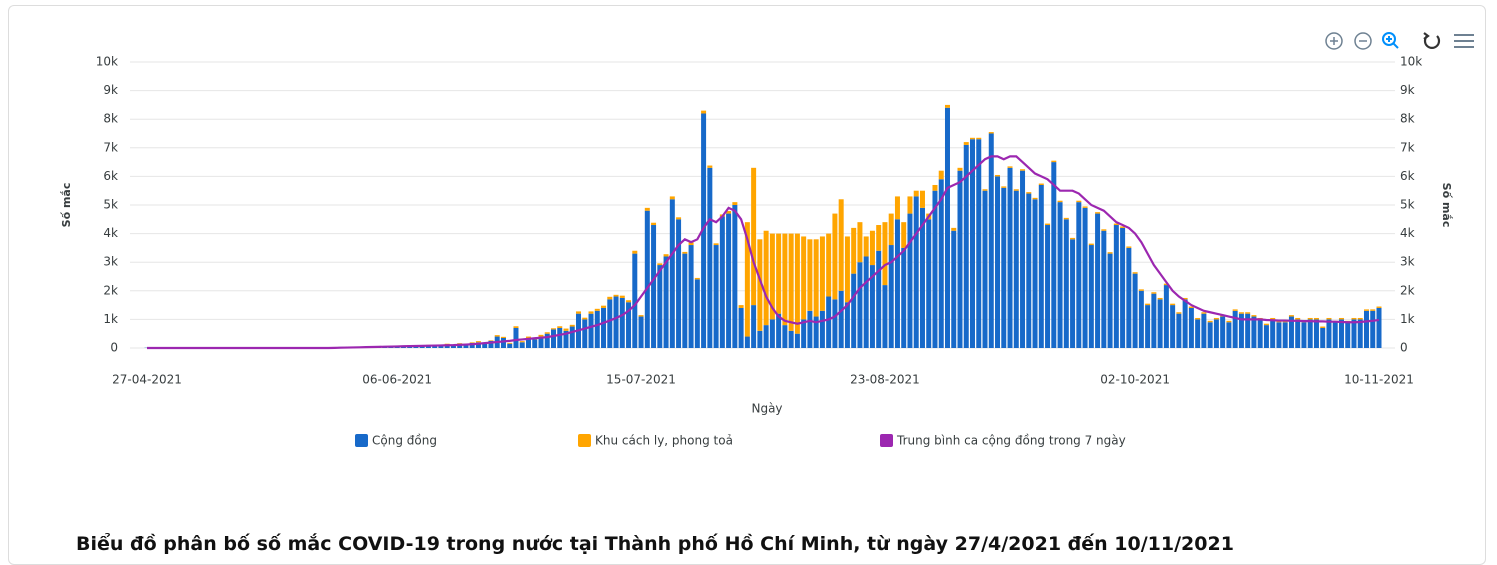 The image size is (1497, 565). What do you see at coordinates (1390, 40) in the screenshot?
I see `zoom-select-button` at bounding box center [1390, 40].